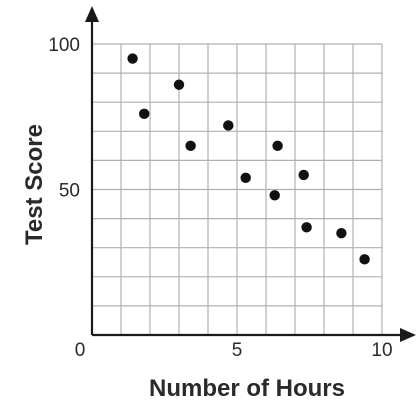 This screenshot has height=404, width=419. Describe the element at coordinates (237, 350) in the screenshot. I see `x-tick-label: 5` at that location.